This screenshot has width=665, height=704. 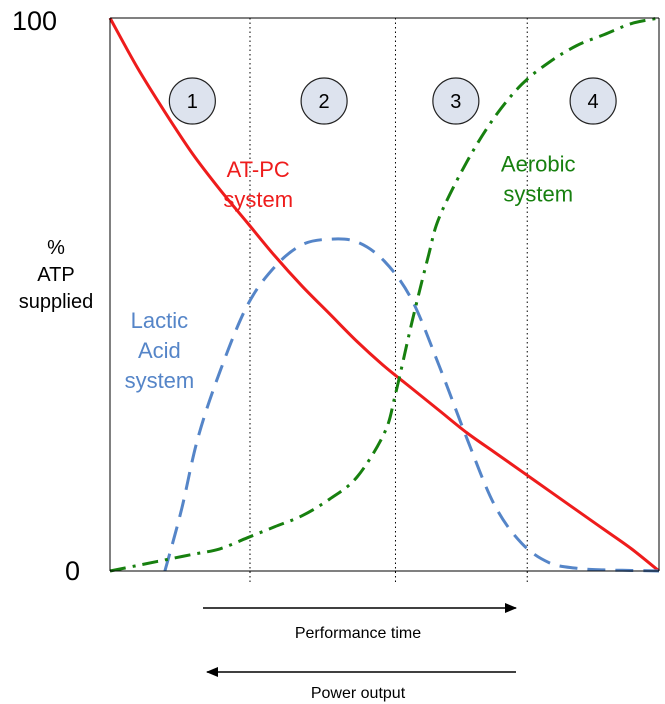 I want to click on phase-marker-label: 2, so click(x=324, y=102).